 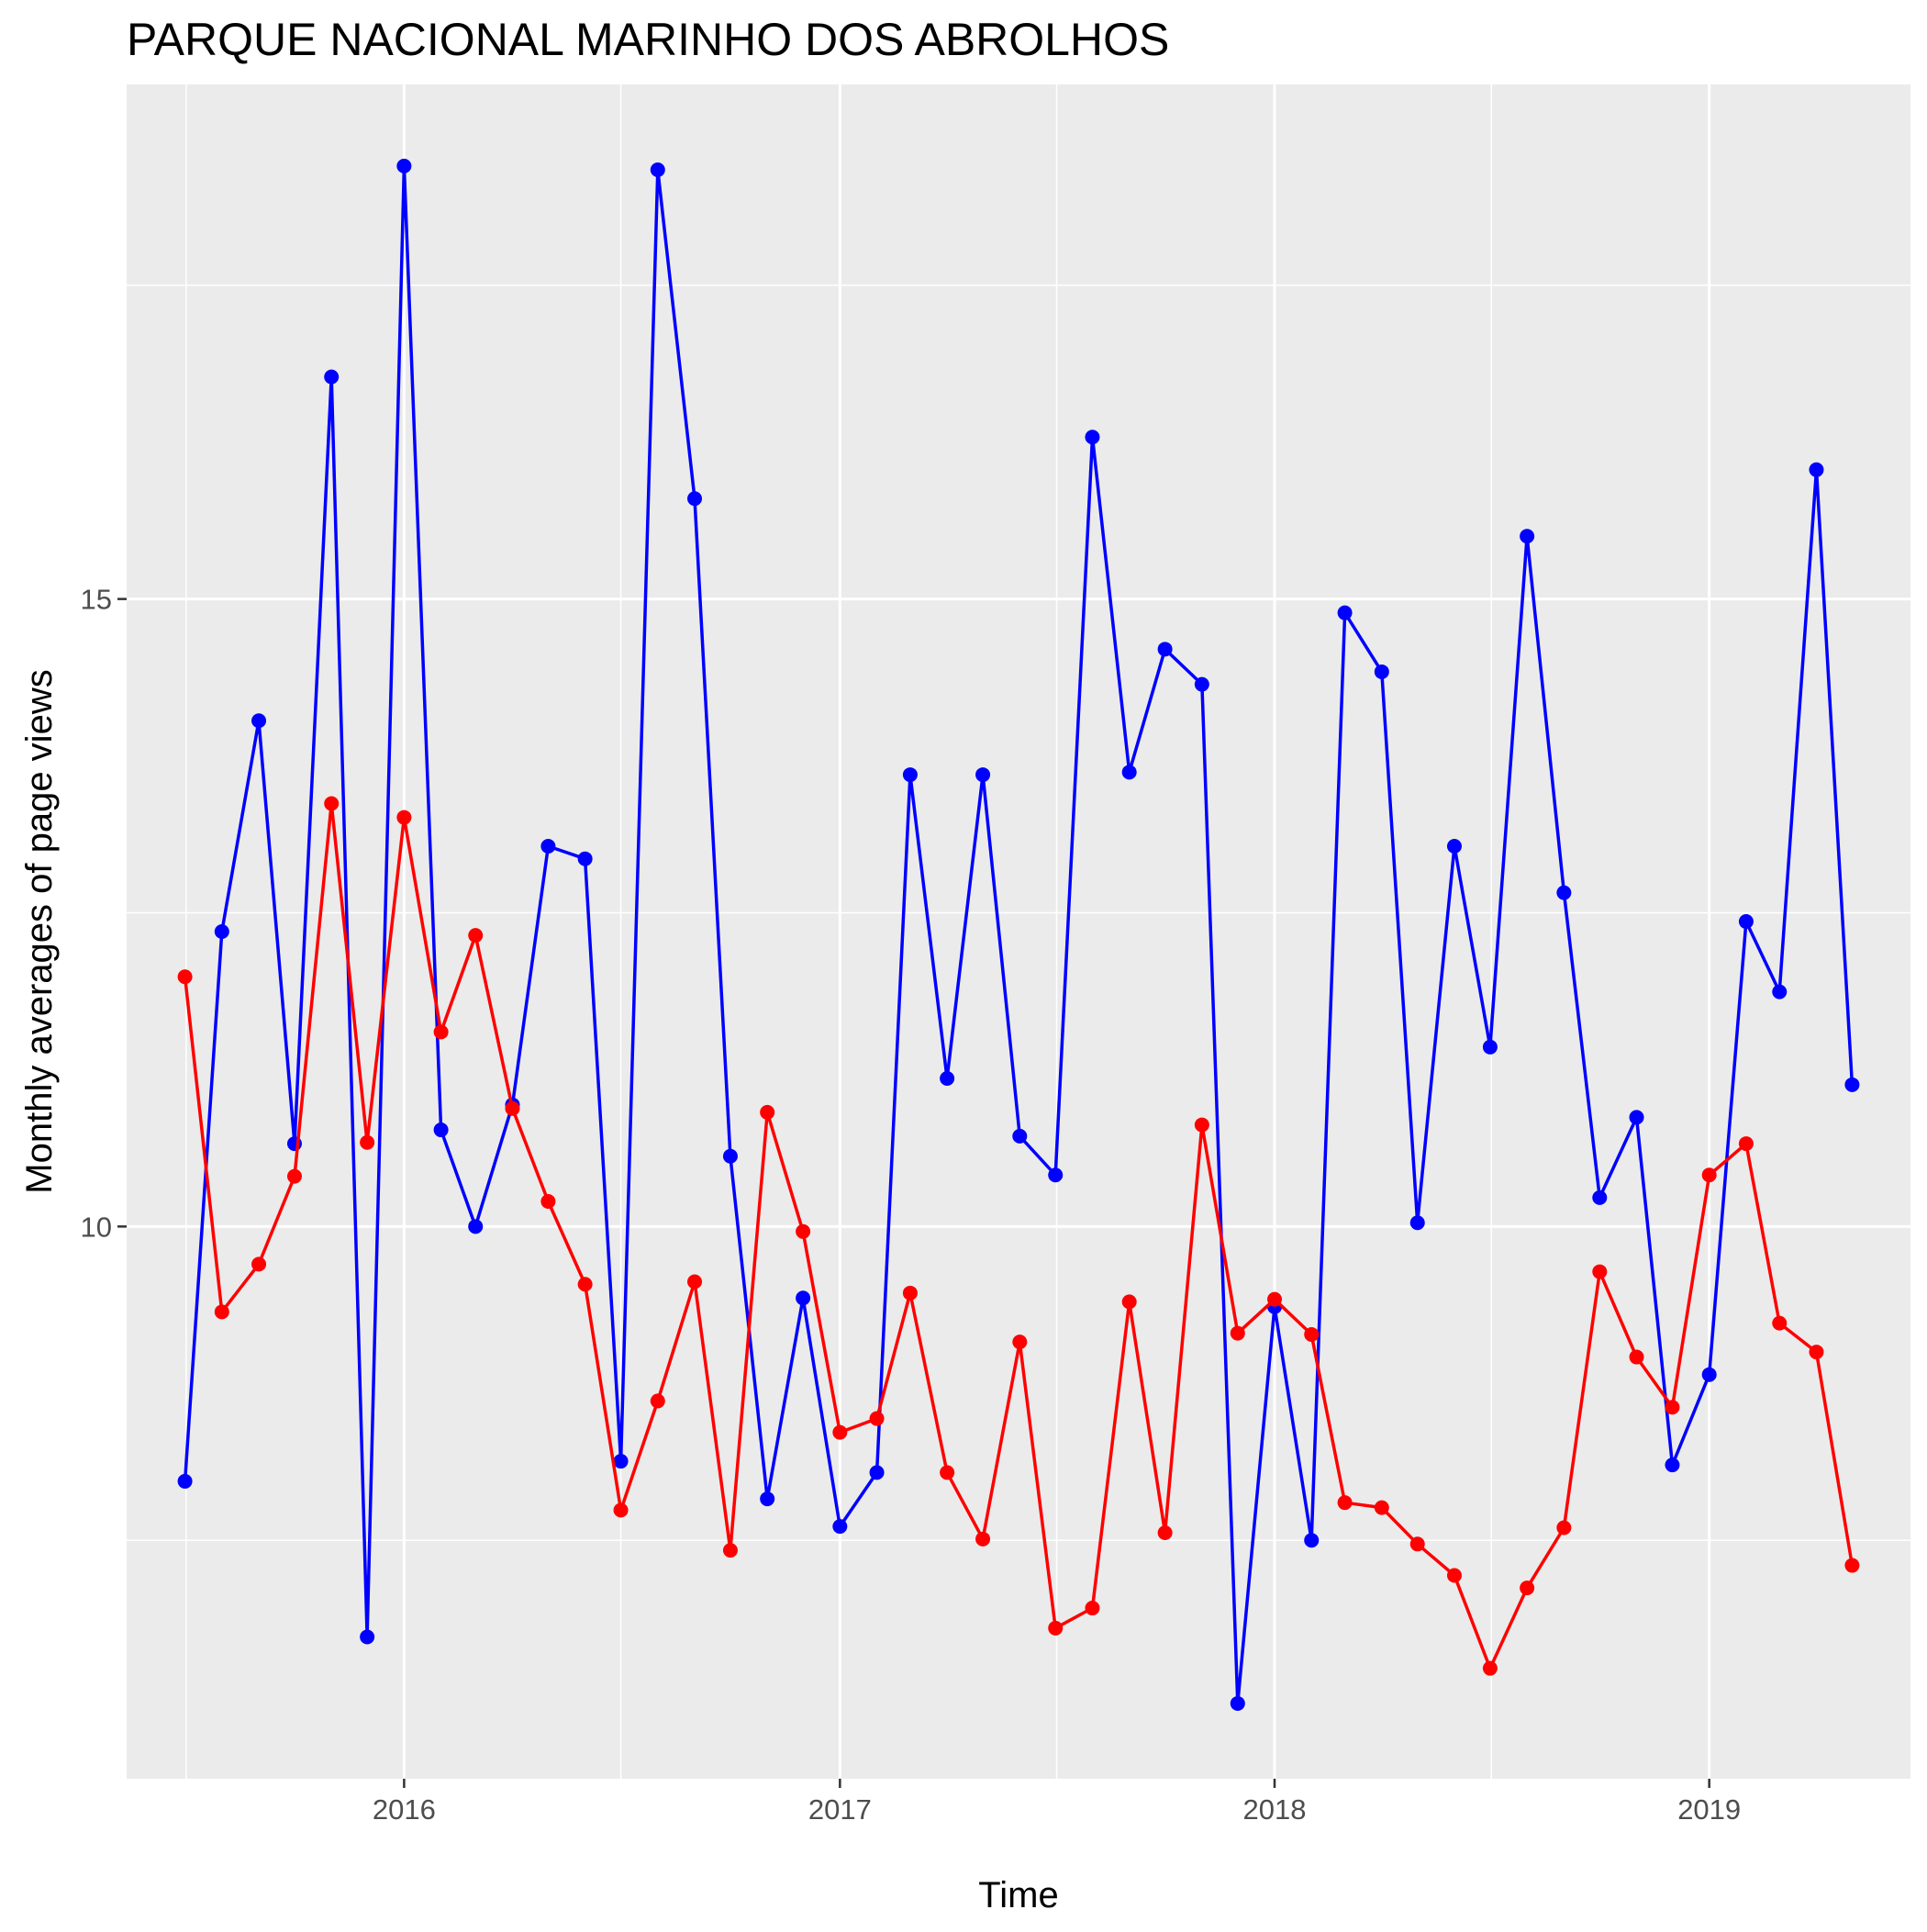 I want to click on x-tick-label-0: 2016, so click(x=404, y=1809).